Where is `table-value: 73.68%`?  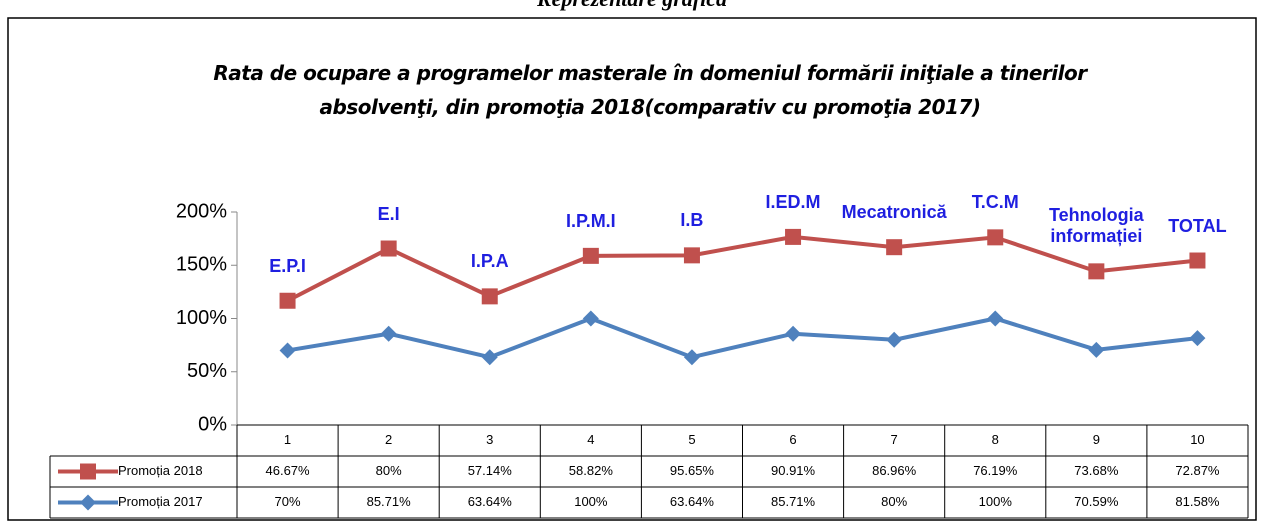
table-value: 73.68% is located at coordinates (1096, 470).